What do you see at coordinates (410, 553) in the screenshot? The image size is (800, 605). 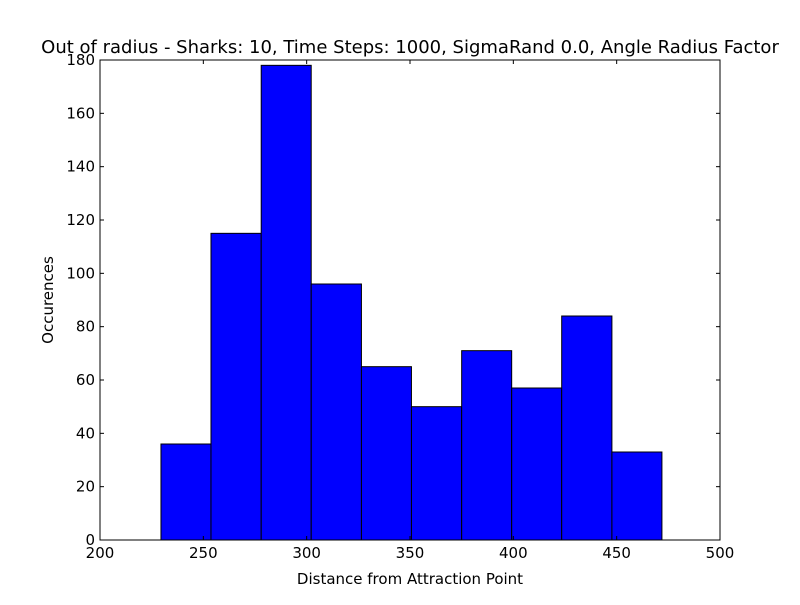 I see `x-tick-label: 350` at bounding box center [410, 553].